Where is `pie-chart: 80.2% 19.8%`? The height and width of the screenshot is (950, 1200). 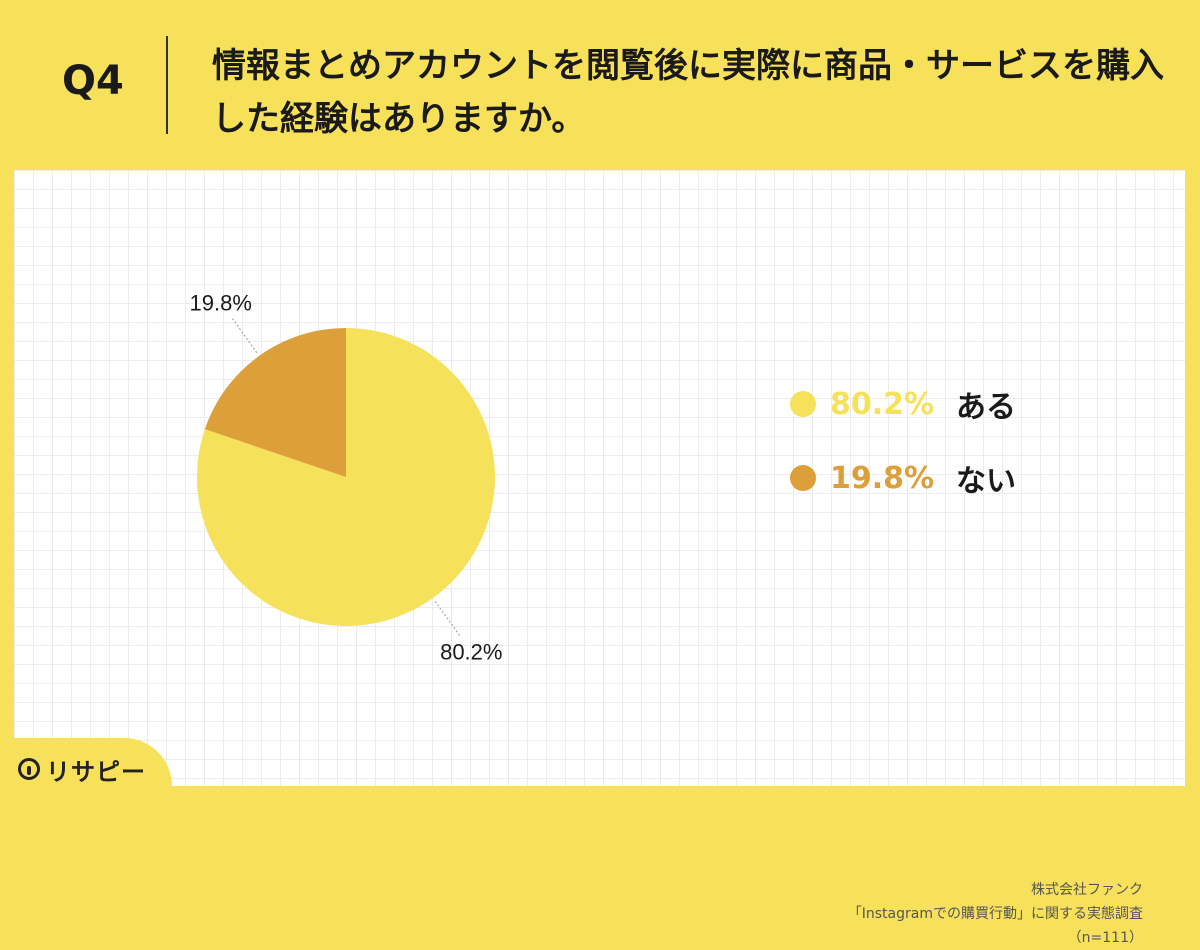 pie-chart: 80.2% 19.8% is located at coordinates (346, 477).